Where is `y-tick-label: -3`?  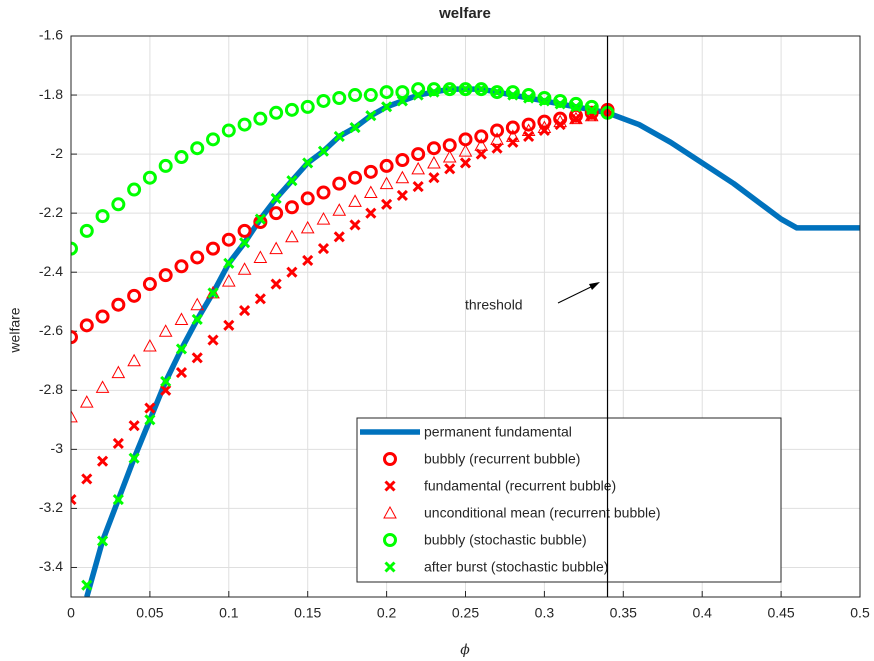
y-tick-label: -3 is located at coordinates (57, 448).